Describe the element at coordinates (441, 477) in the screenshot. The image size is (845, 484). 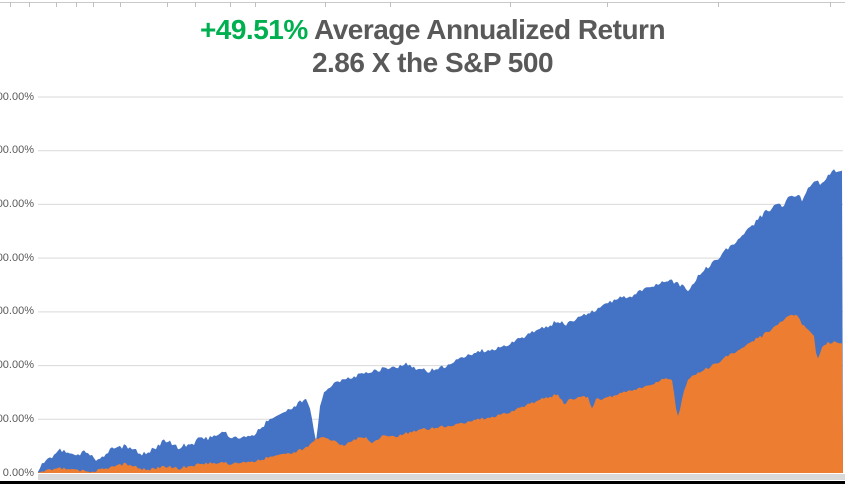
I see `x-axis-strip` at that location.